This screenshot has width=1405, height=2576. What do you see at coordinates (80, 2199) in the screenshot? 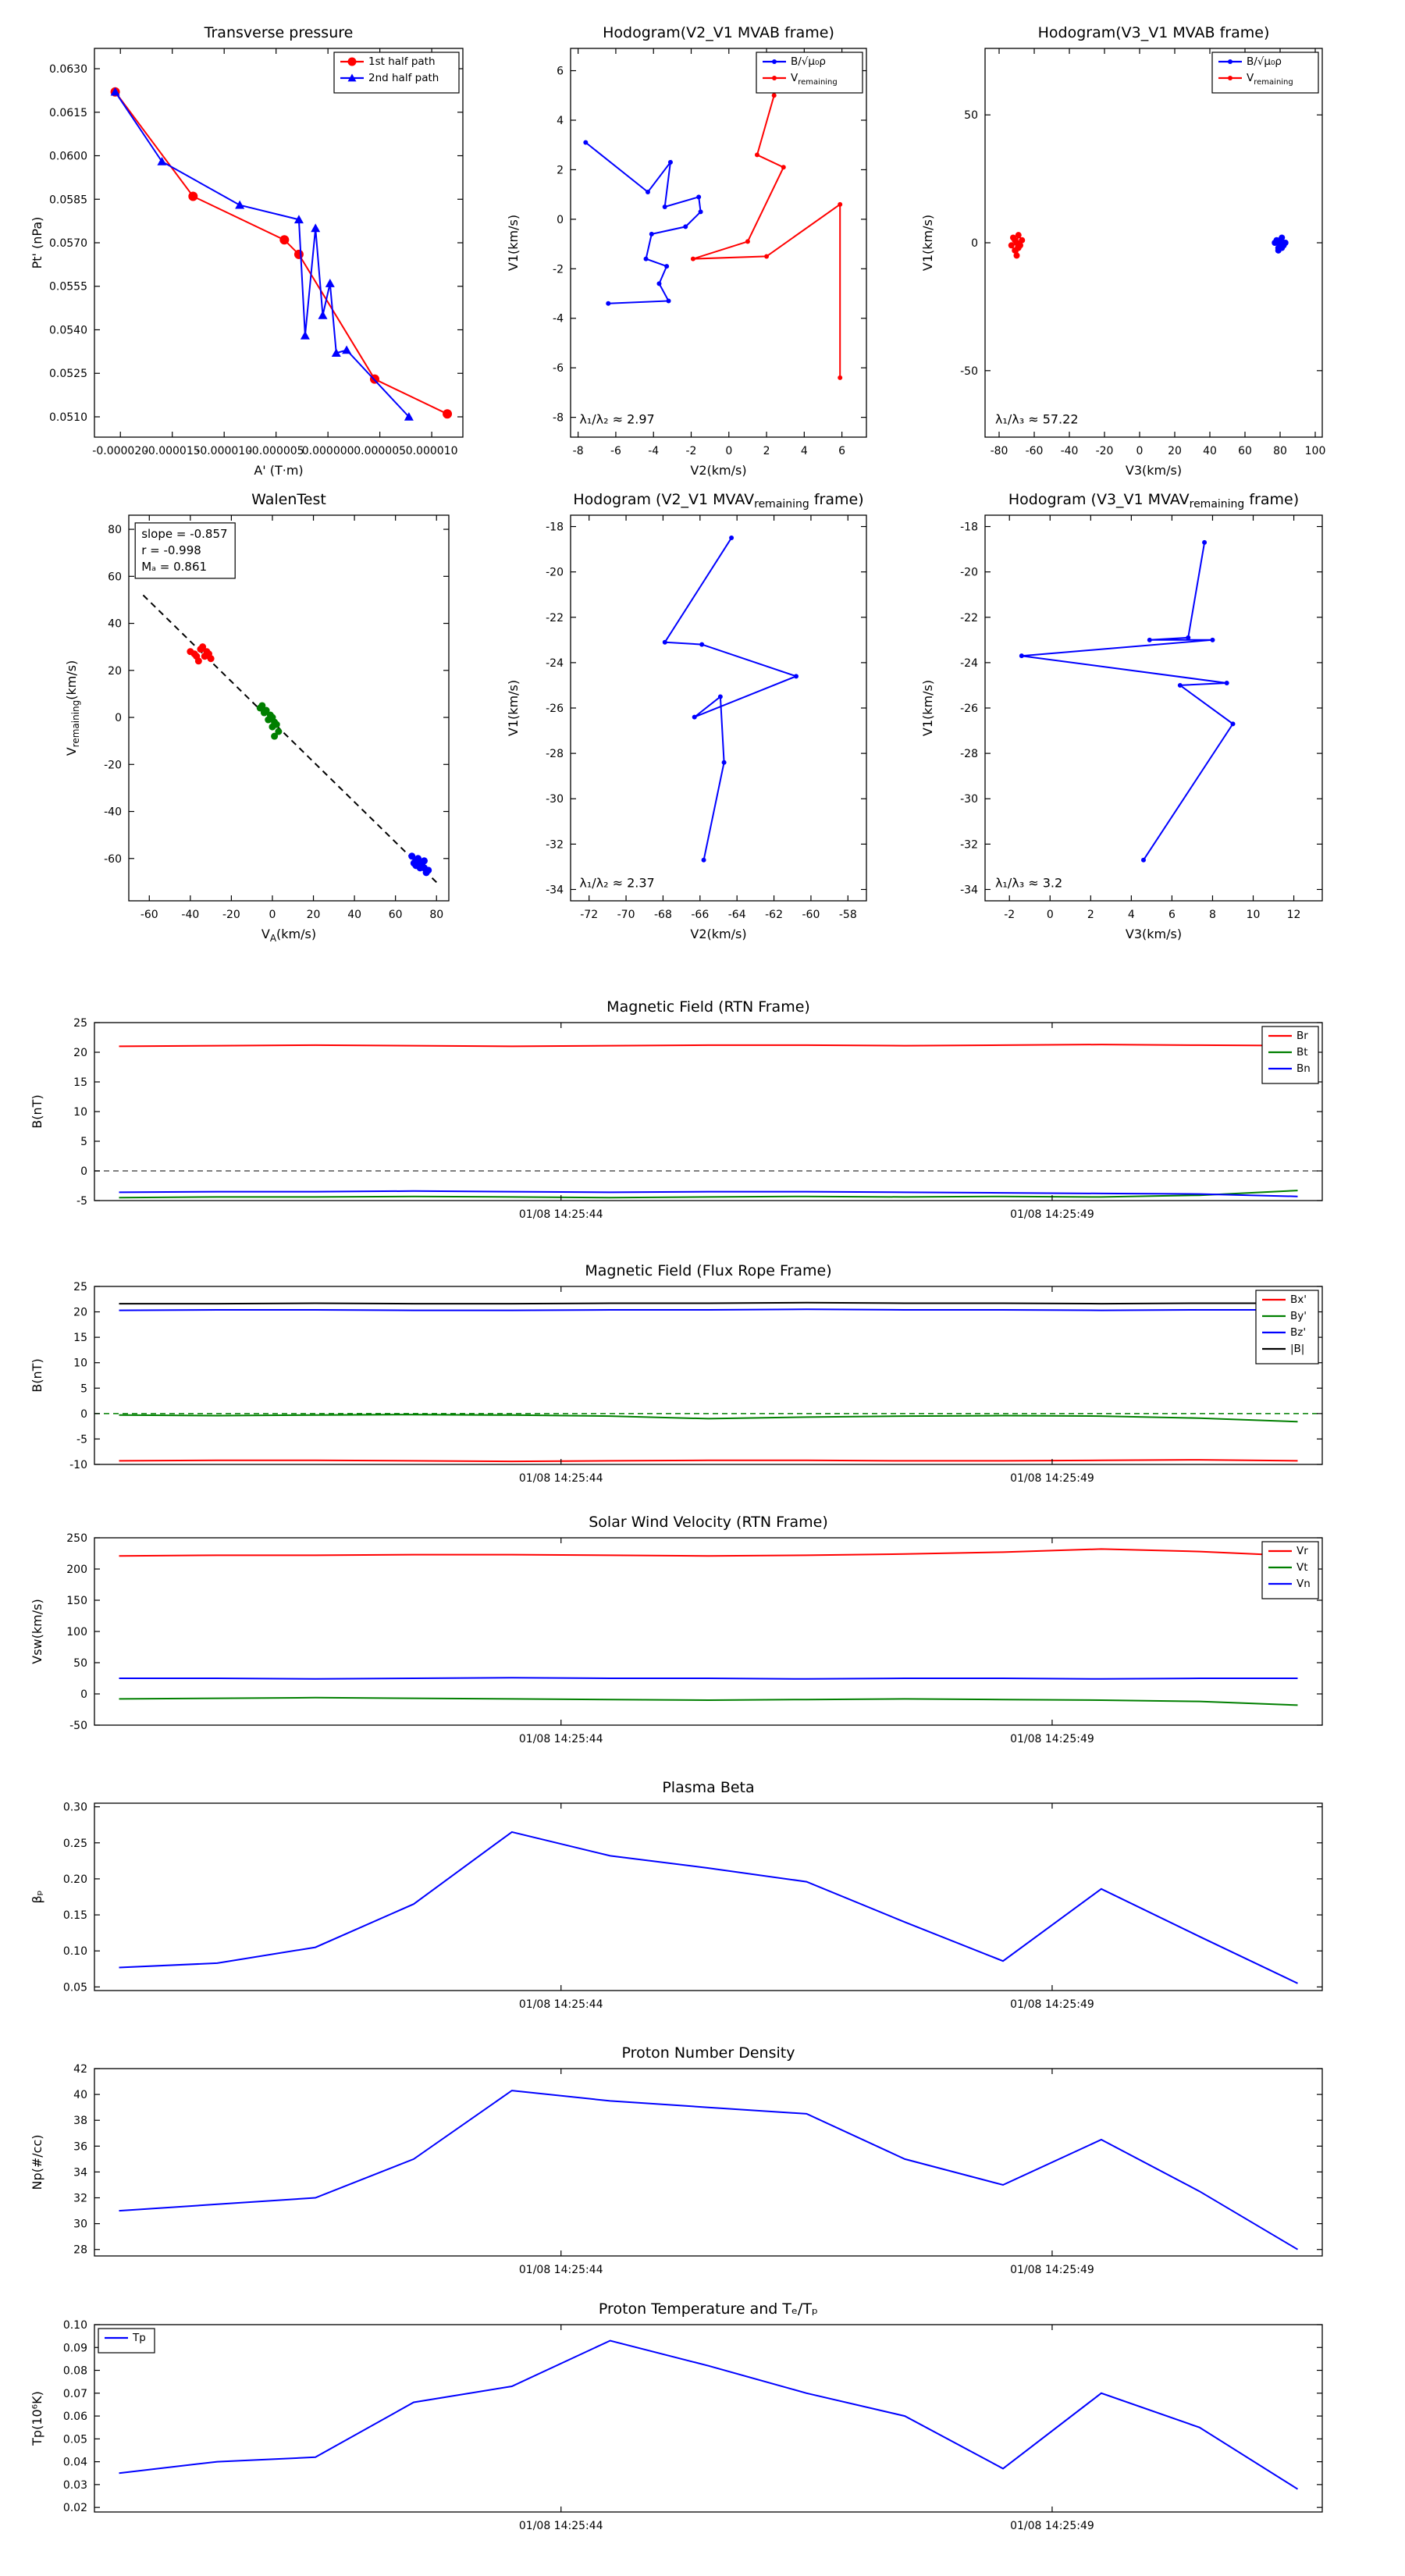
I see `y-tick-label: 32` at bounding box center [80, 2199].